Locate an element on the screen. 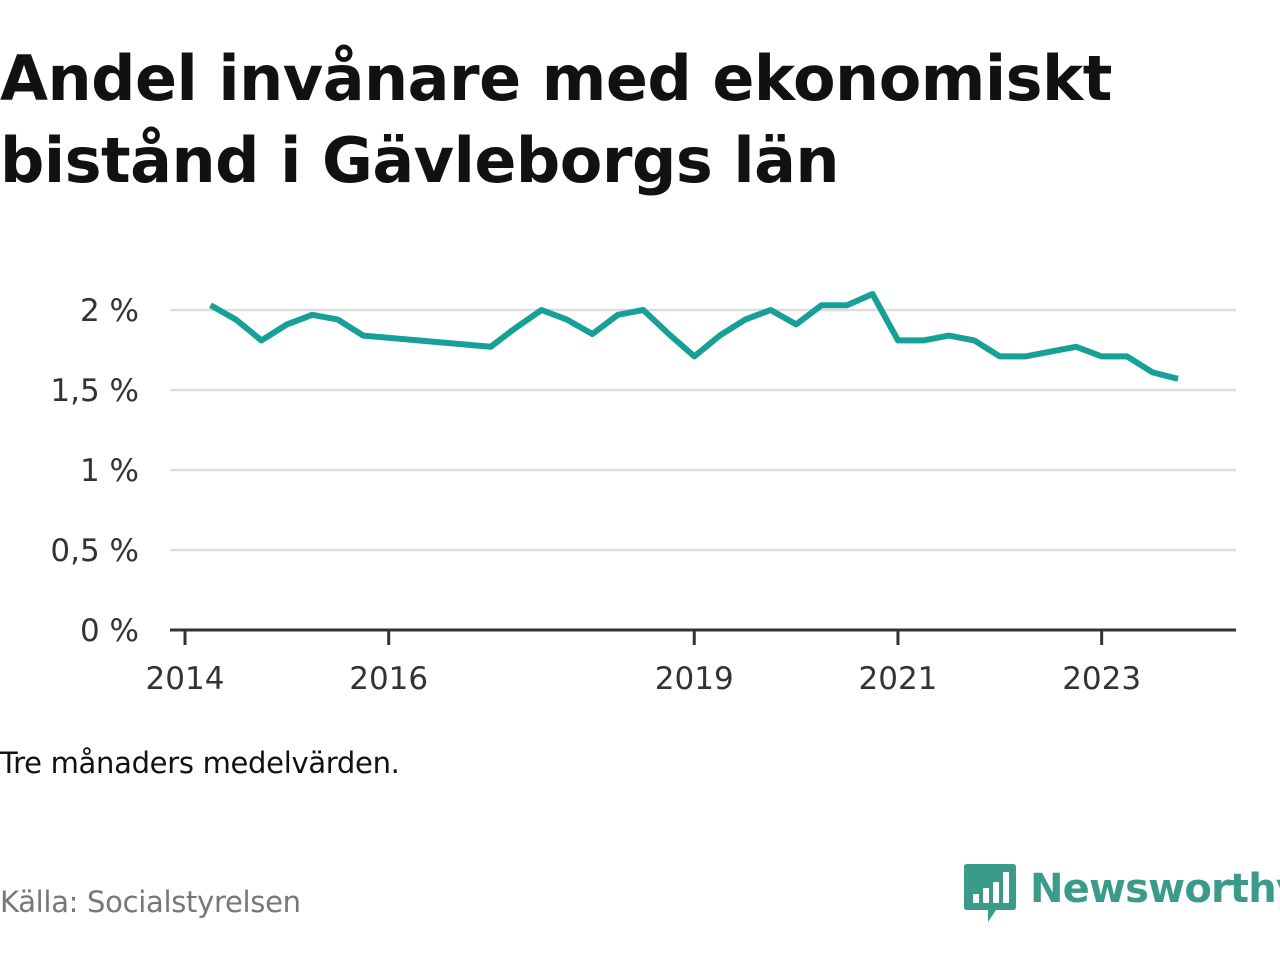 The image size is (1280, 960). y-tick-label: 2 % is located at coordinates (109, 311).